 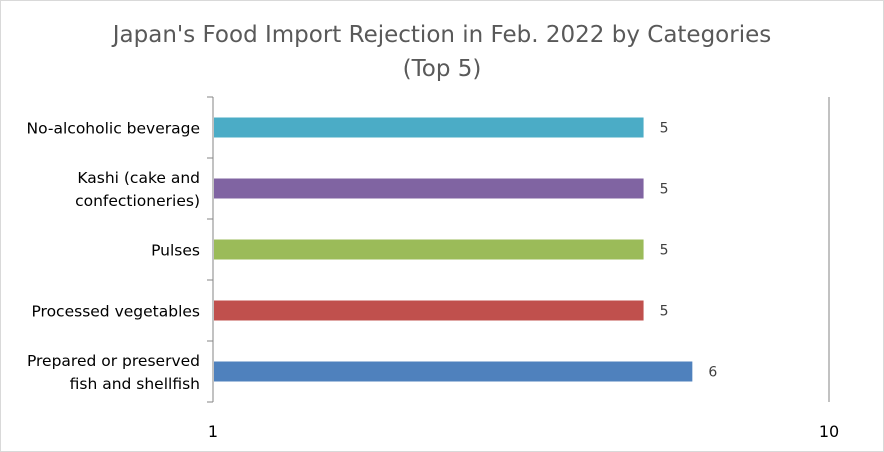 I want to click on data-label: 6, so click(x=712, y=373).